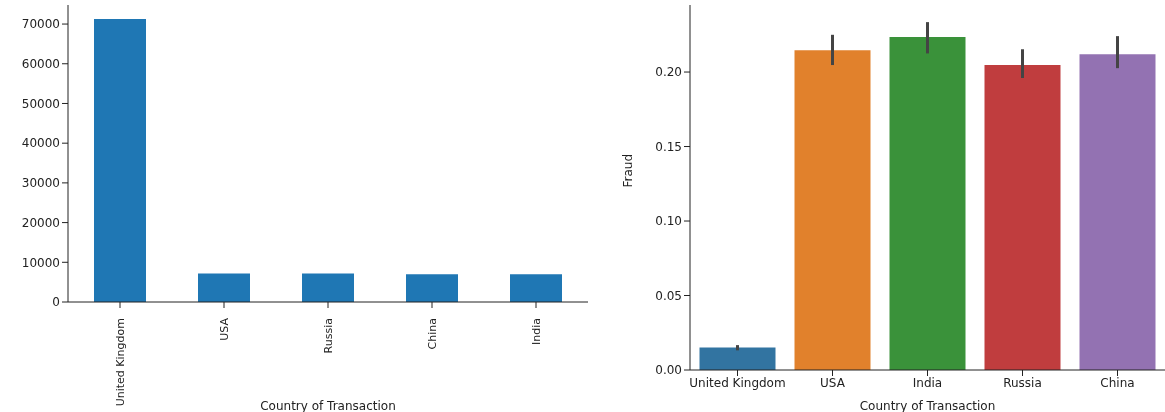 Image resolution: width=1165 pixels, height=412 pixels. I want to click on y-tick-label: 0, so click(56, 302).